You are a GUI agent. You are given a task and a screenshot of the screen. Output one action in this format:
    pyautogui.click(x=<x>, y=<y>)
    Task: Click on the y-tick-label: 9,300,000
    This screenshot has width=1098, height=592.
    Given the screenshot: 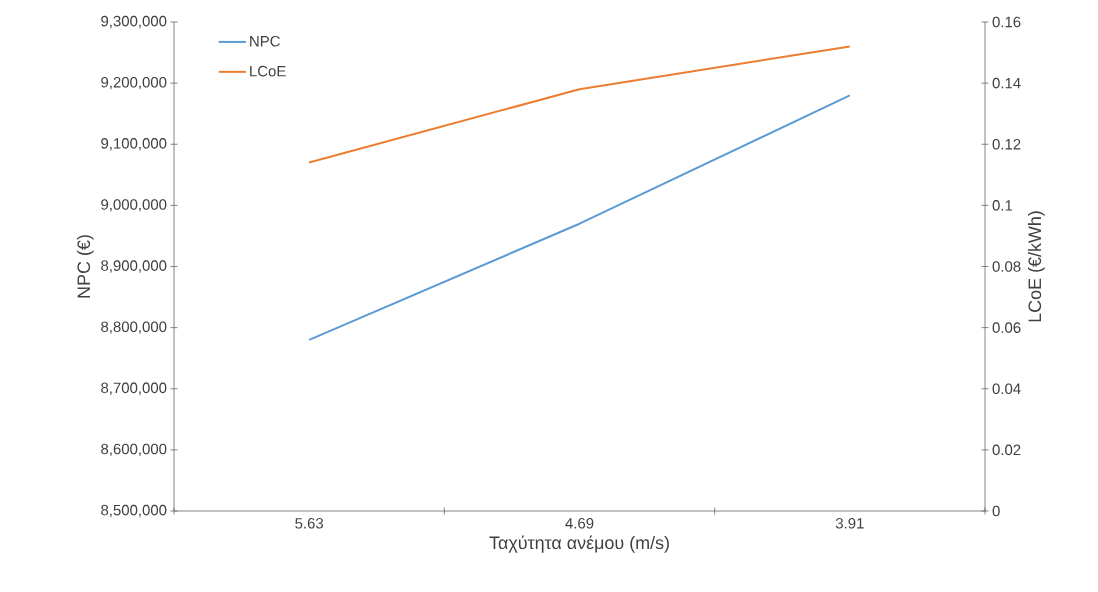 What is the action you would take?
    pyautogui.click(x=134, y=22)
    